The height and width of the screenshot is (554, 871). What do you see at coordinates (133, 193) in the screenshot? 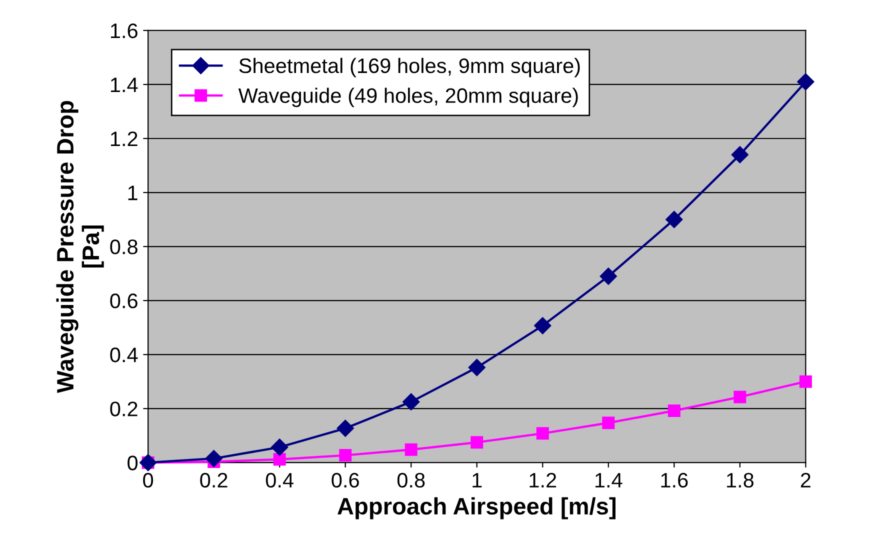
I see `y-tick-label: 1` at bounding box center [133, 193].